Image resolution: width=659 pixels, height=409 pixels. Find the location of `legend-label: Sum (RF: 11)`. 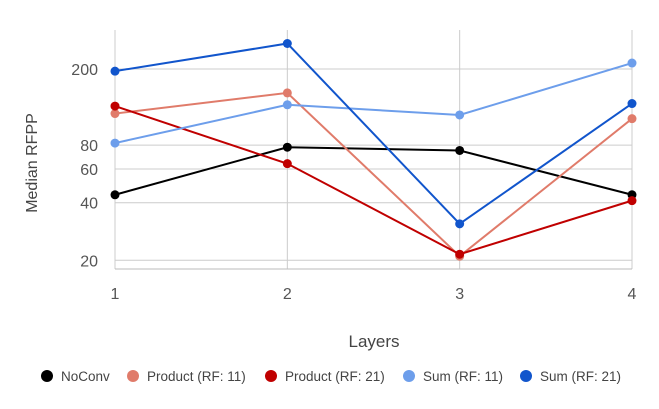

legend-label: Sum (RF: 11) is located at coordinates (463, 376).